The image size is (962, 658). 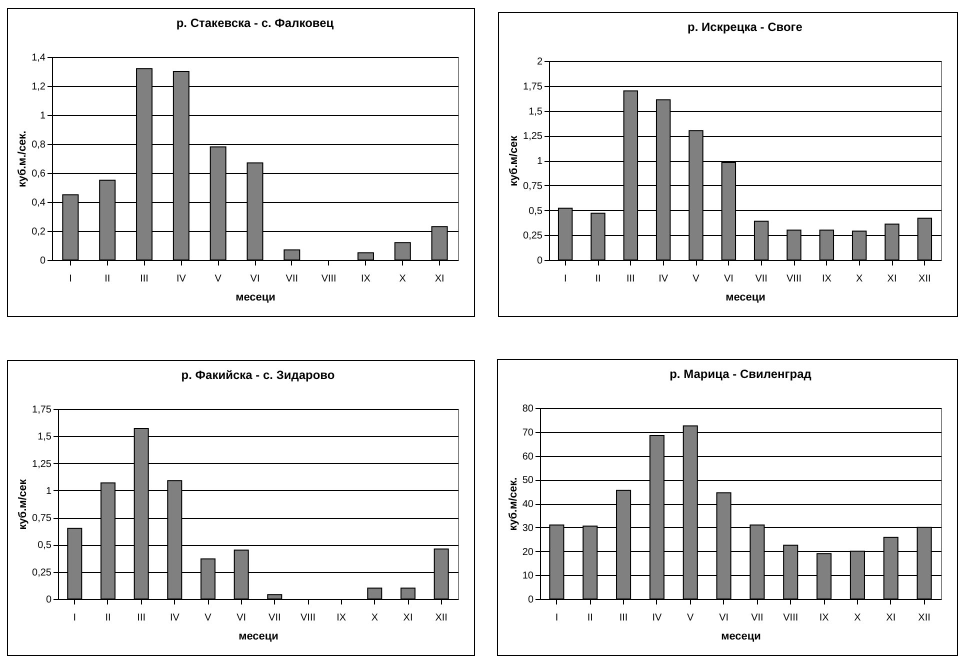 What do you see at coordinates (745, 27) in the screenshot?
I see `chart-title: р. Искрецка - Своге` at bounding box center [745, 27].